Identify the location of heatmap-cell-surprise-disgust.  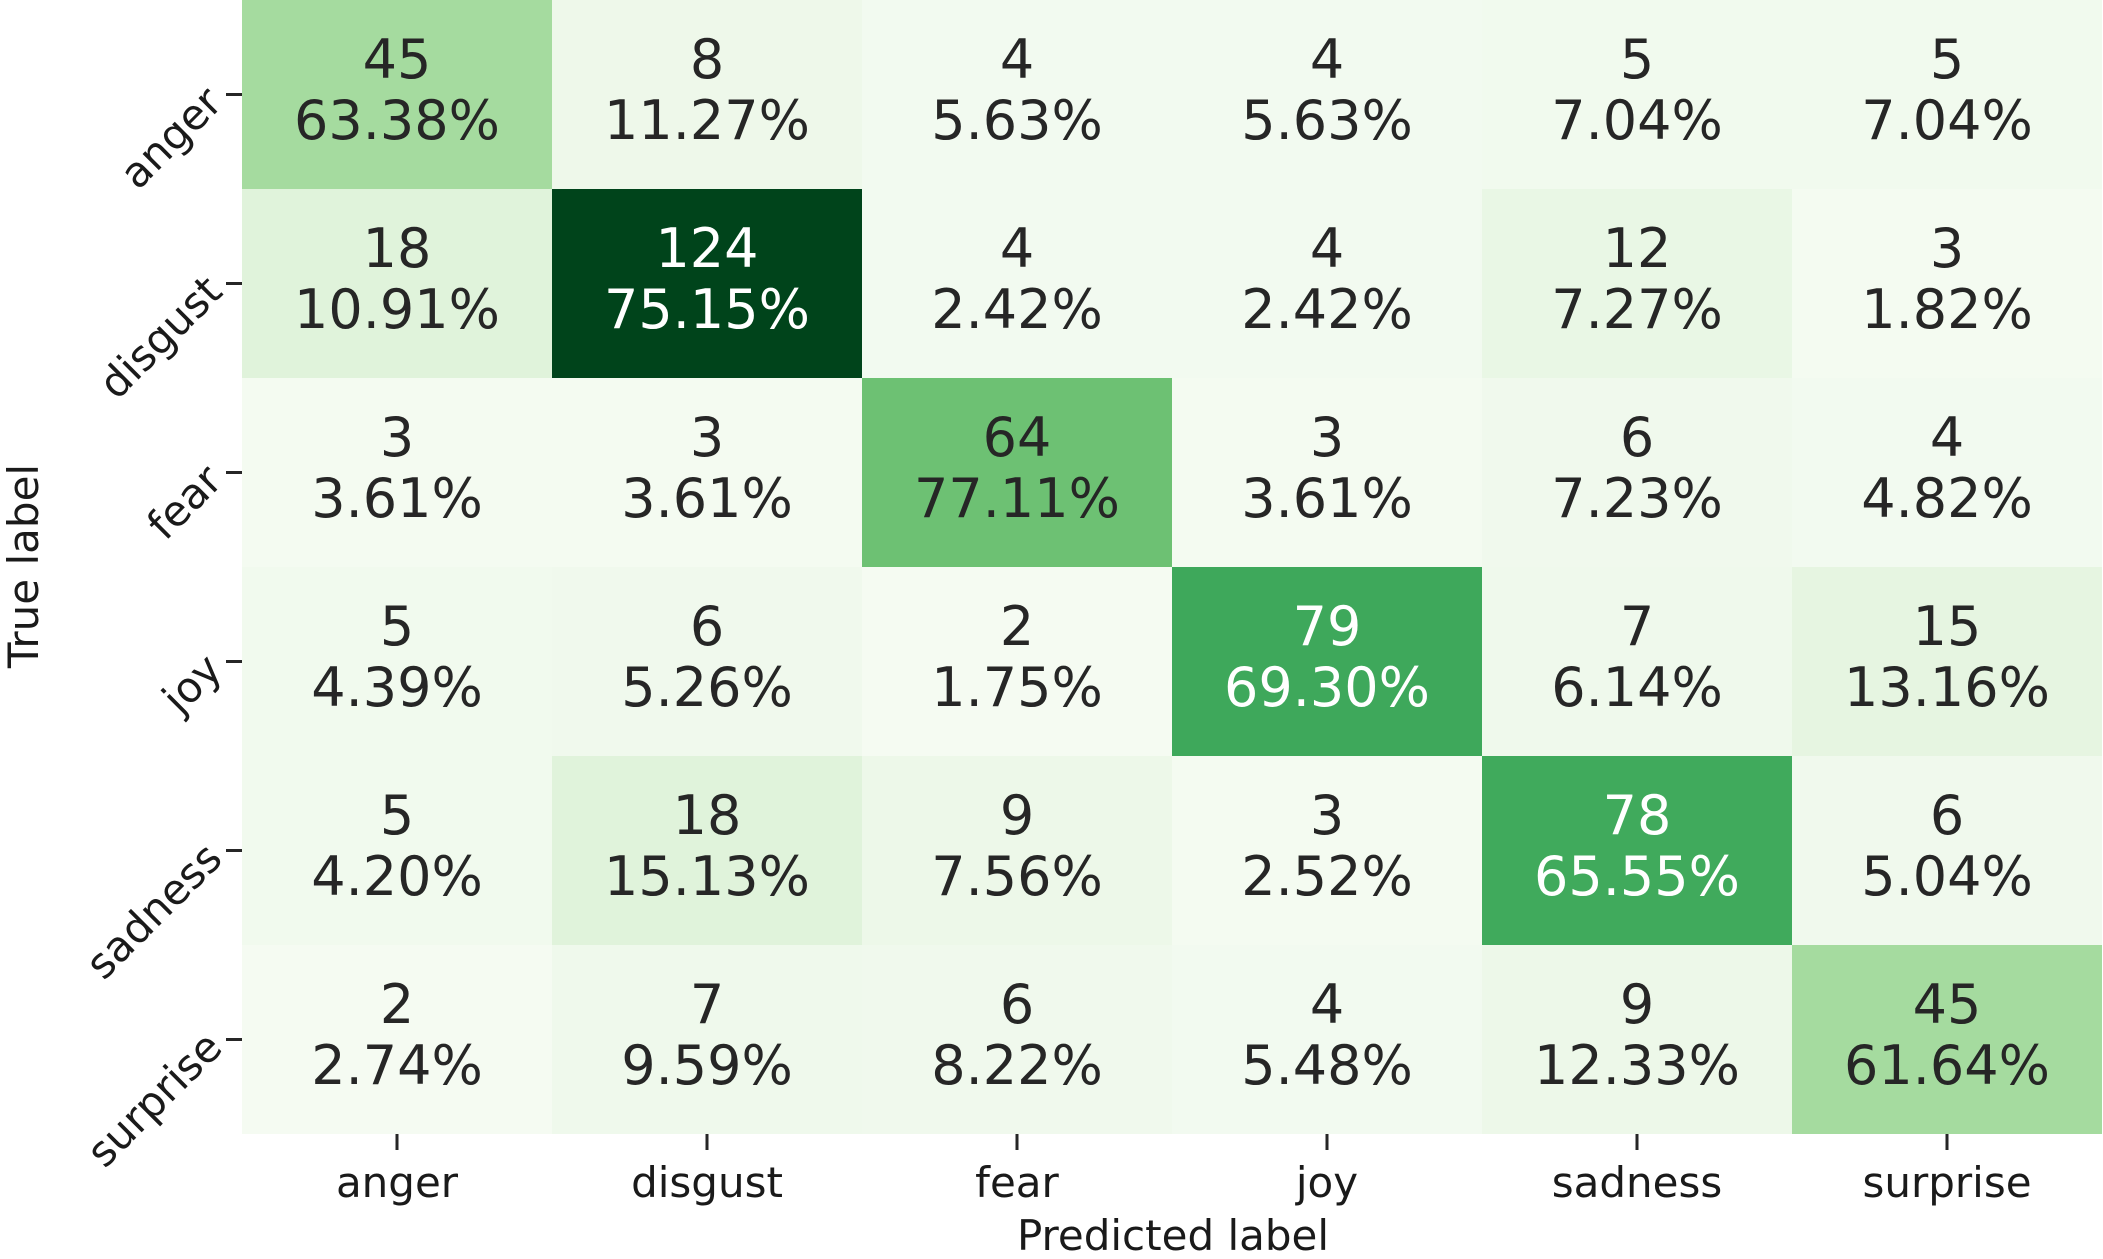
(707, 1039).